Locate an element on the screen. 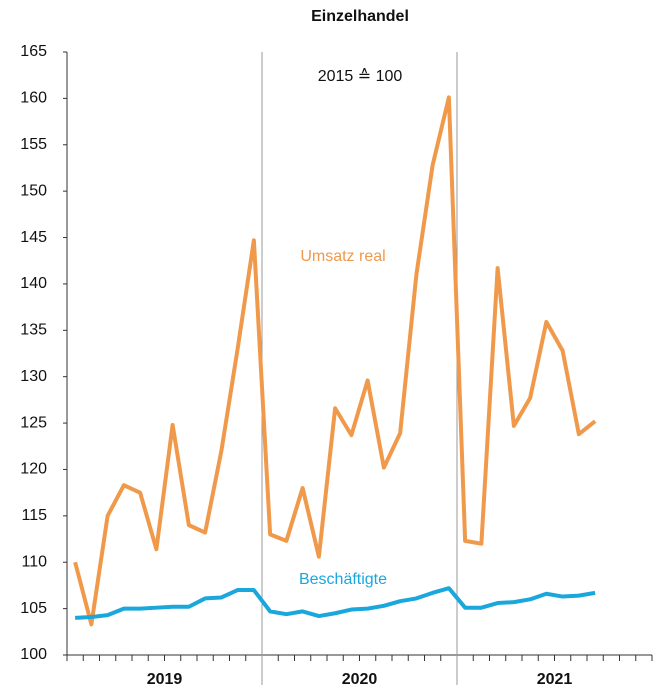 The image size is (667, 700). y-tick-label: 150 is located at coordinates (33, 190).